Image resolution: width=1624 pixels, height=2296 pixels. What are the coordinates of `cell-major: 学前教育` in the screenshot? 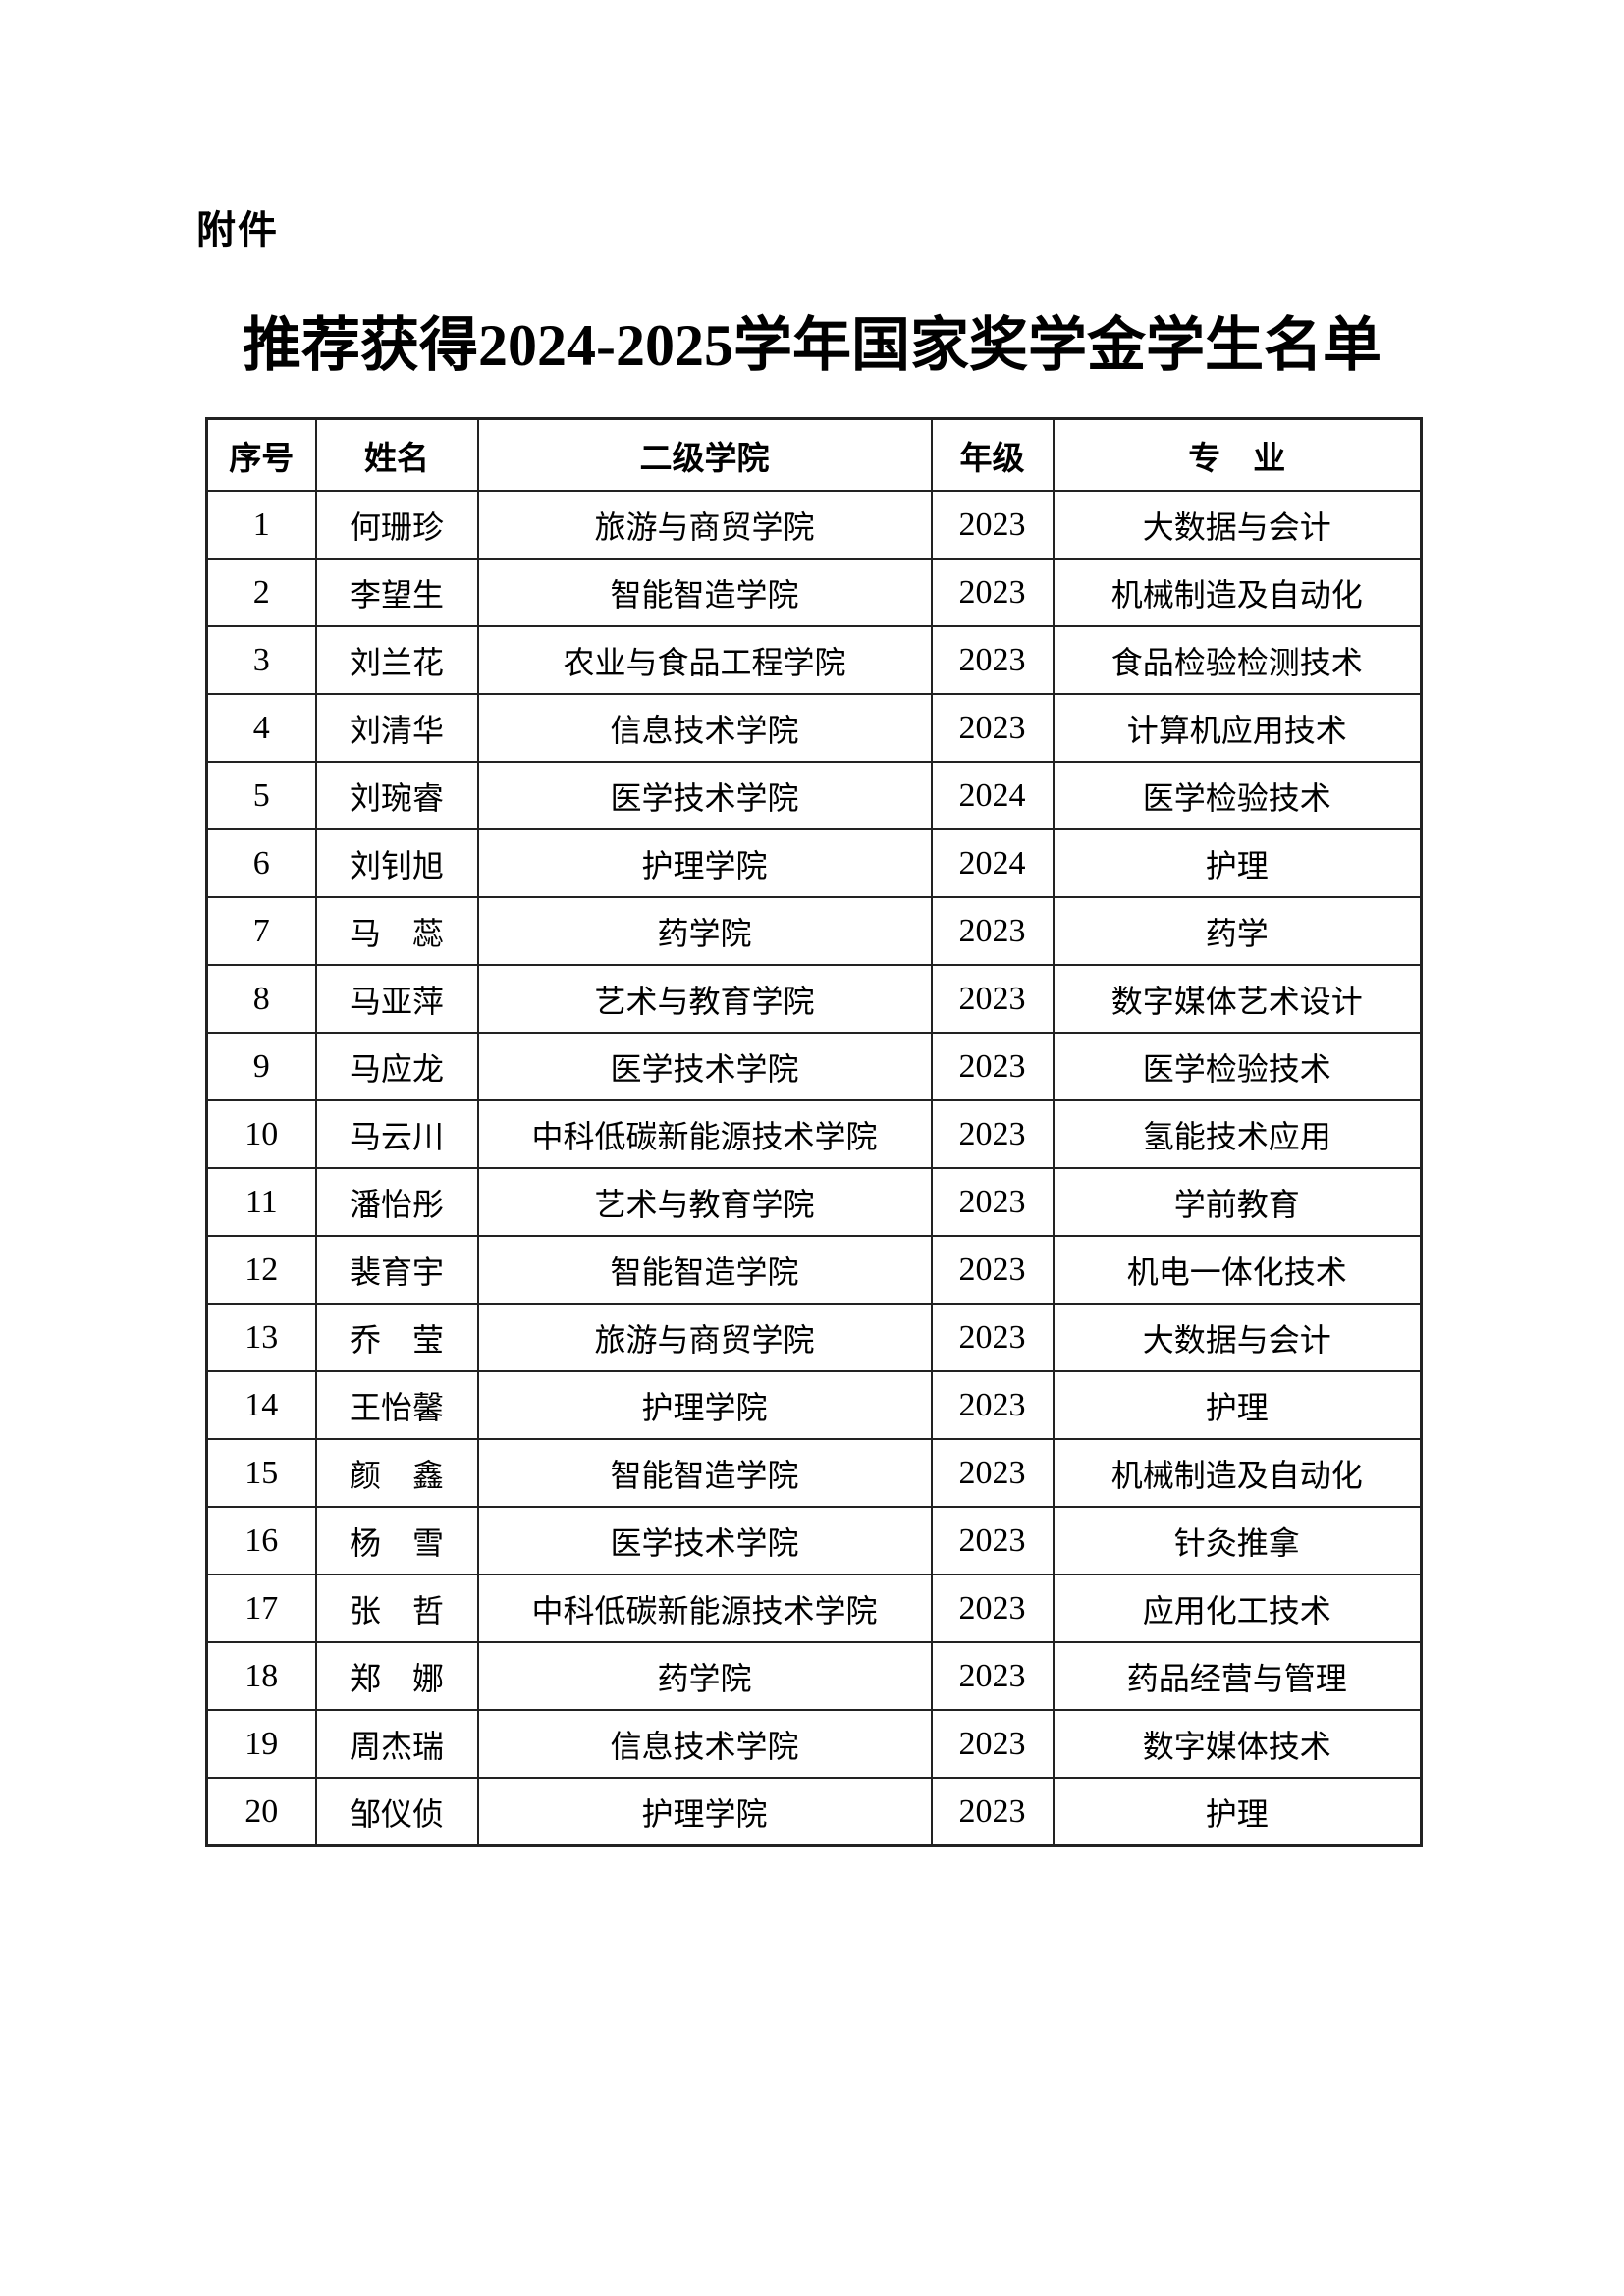 It's located at (1237, 1202).